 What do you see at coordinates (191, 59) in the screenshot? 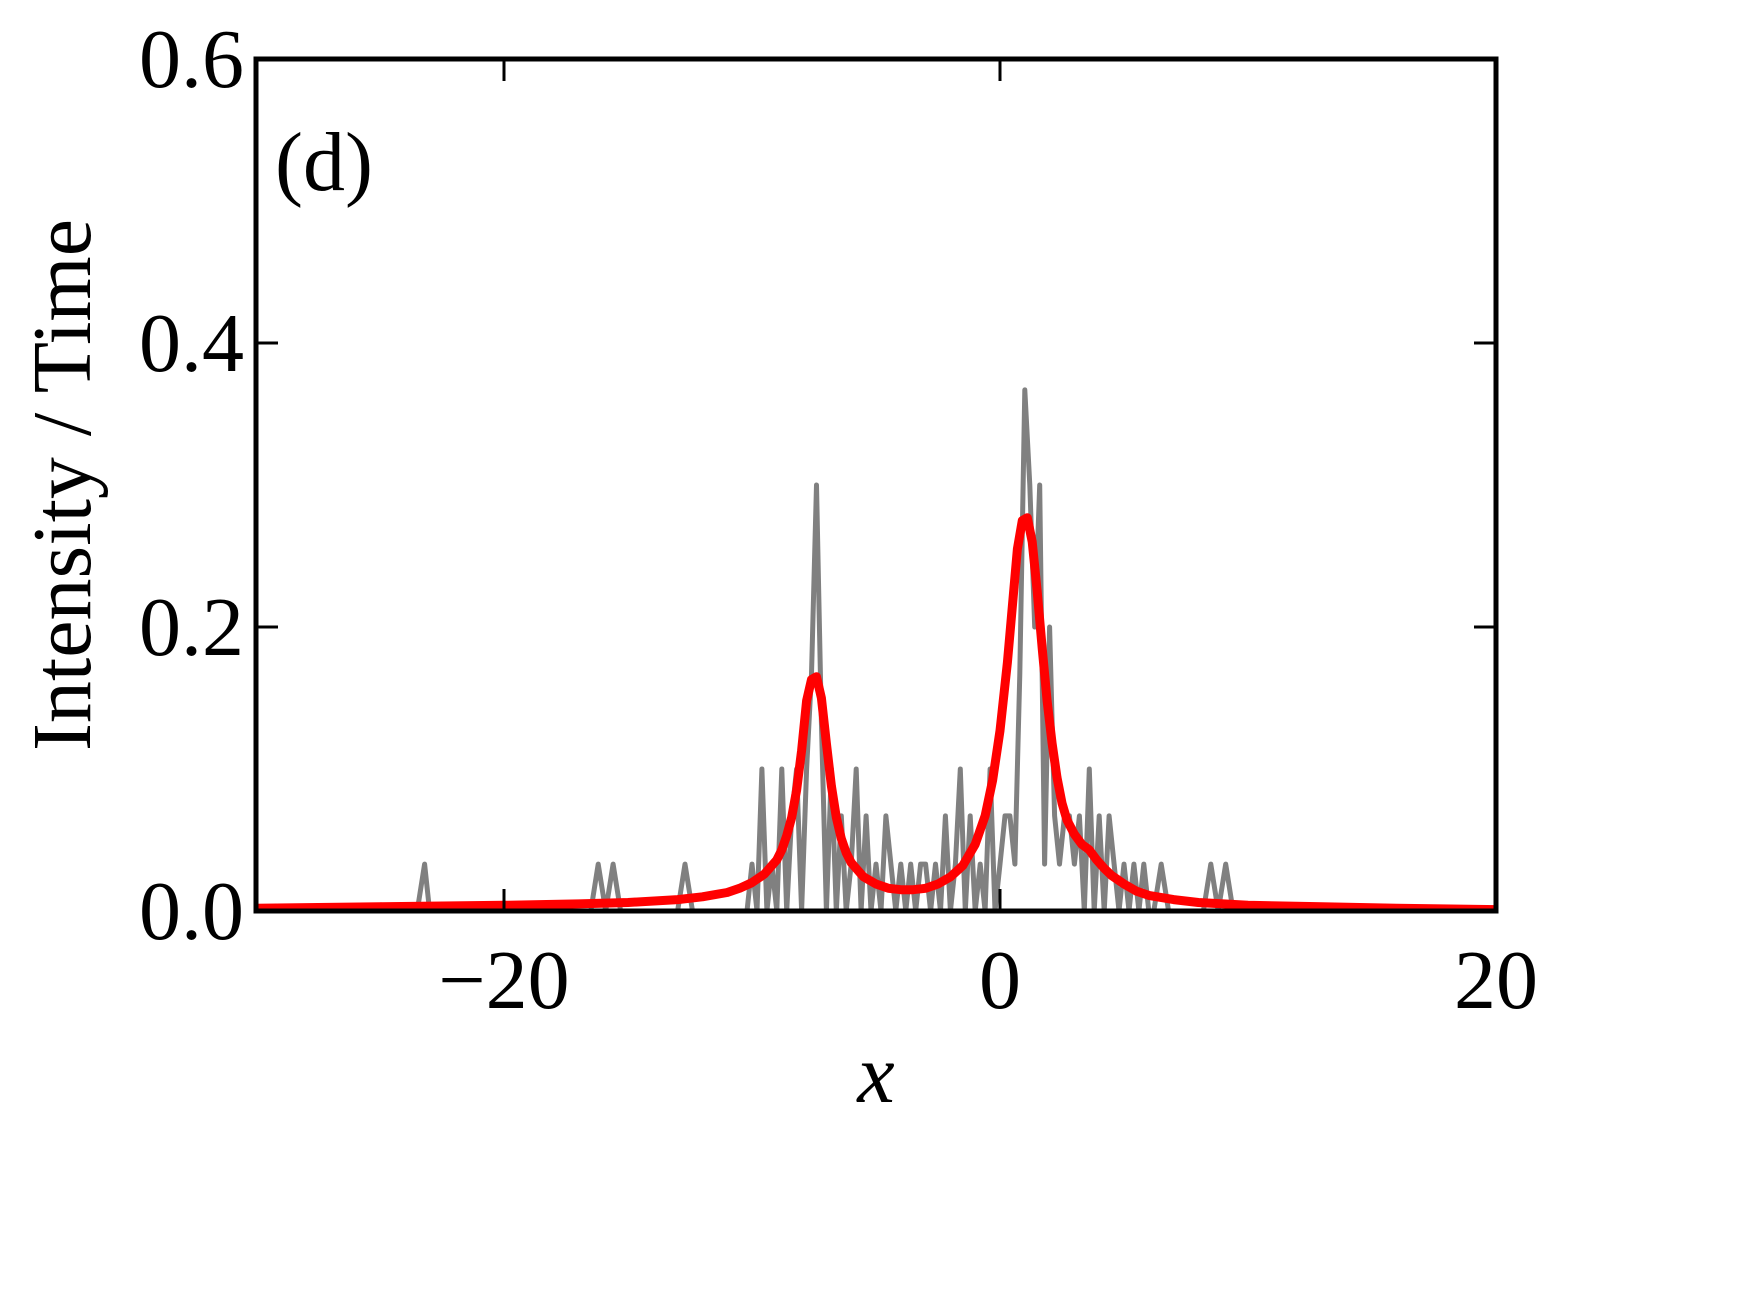
I see `y-tick-label: 0.6` at bounding box center [191, 59].